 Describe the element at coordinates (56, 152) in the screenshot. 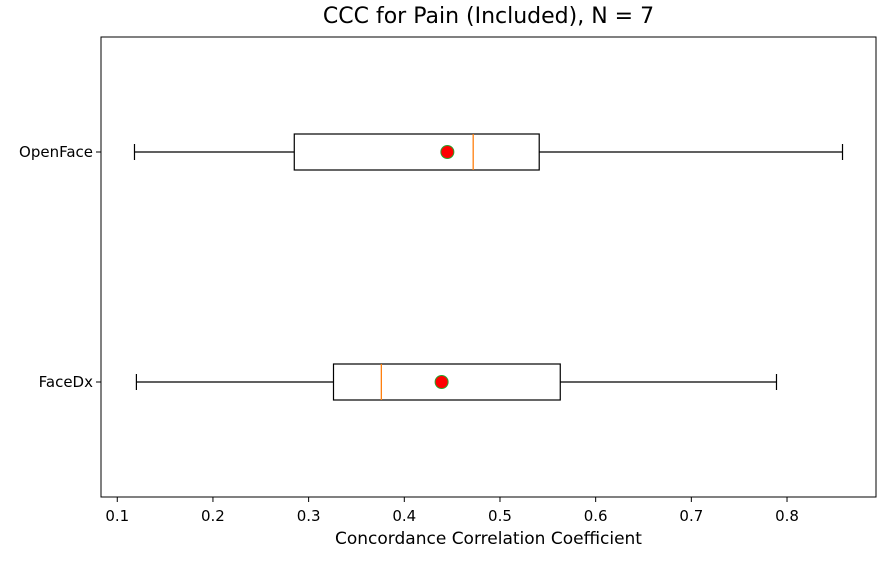

I see `y-tick-label-openface: OpenFace` at that location.